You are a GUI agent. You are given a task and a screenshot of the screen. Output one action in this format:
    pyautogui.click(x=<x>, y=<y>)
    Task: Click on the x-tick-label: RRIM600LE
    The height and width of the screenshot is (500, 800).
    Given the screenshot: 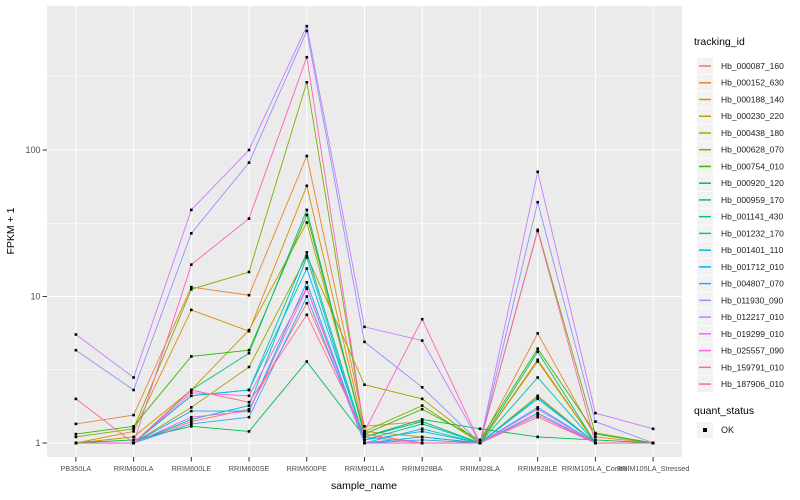 What is the action you would take?
    pyautogui.click(x=191, y=468)
    